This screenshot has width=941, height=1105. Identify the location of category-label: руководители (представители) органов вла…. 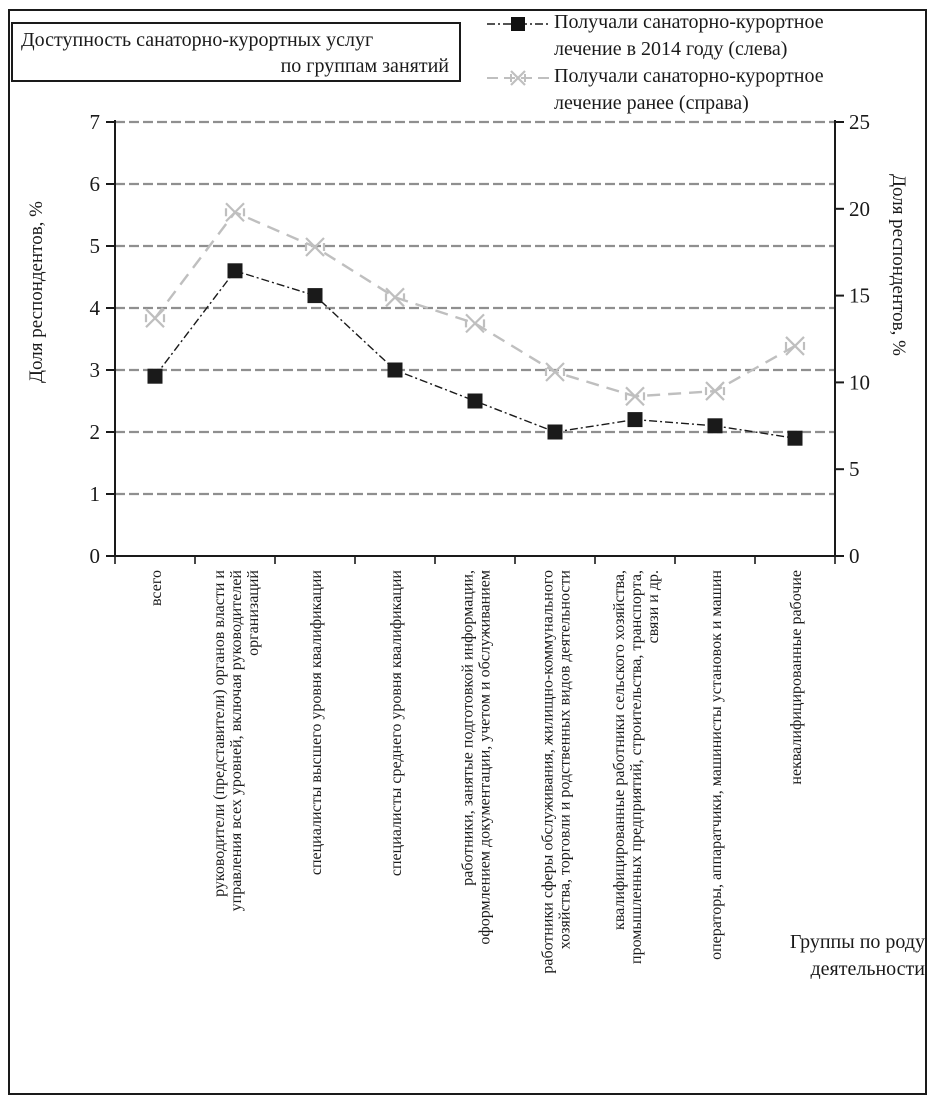
(219, 733).